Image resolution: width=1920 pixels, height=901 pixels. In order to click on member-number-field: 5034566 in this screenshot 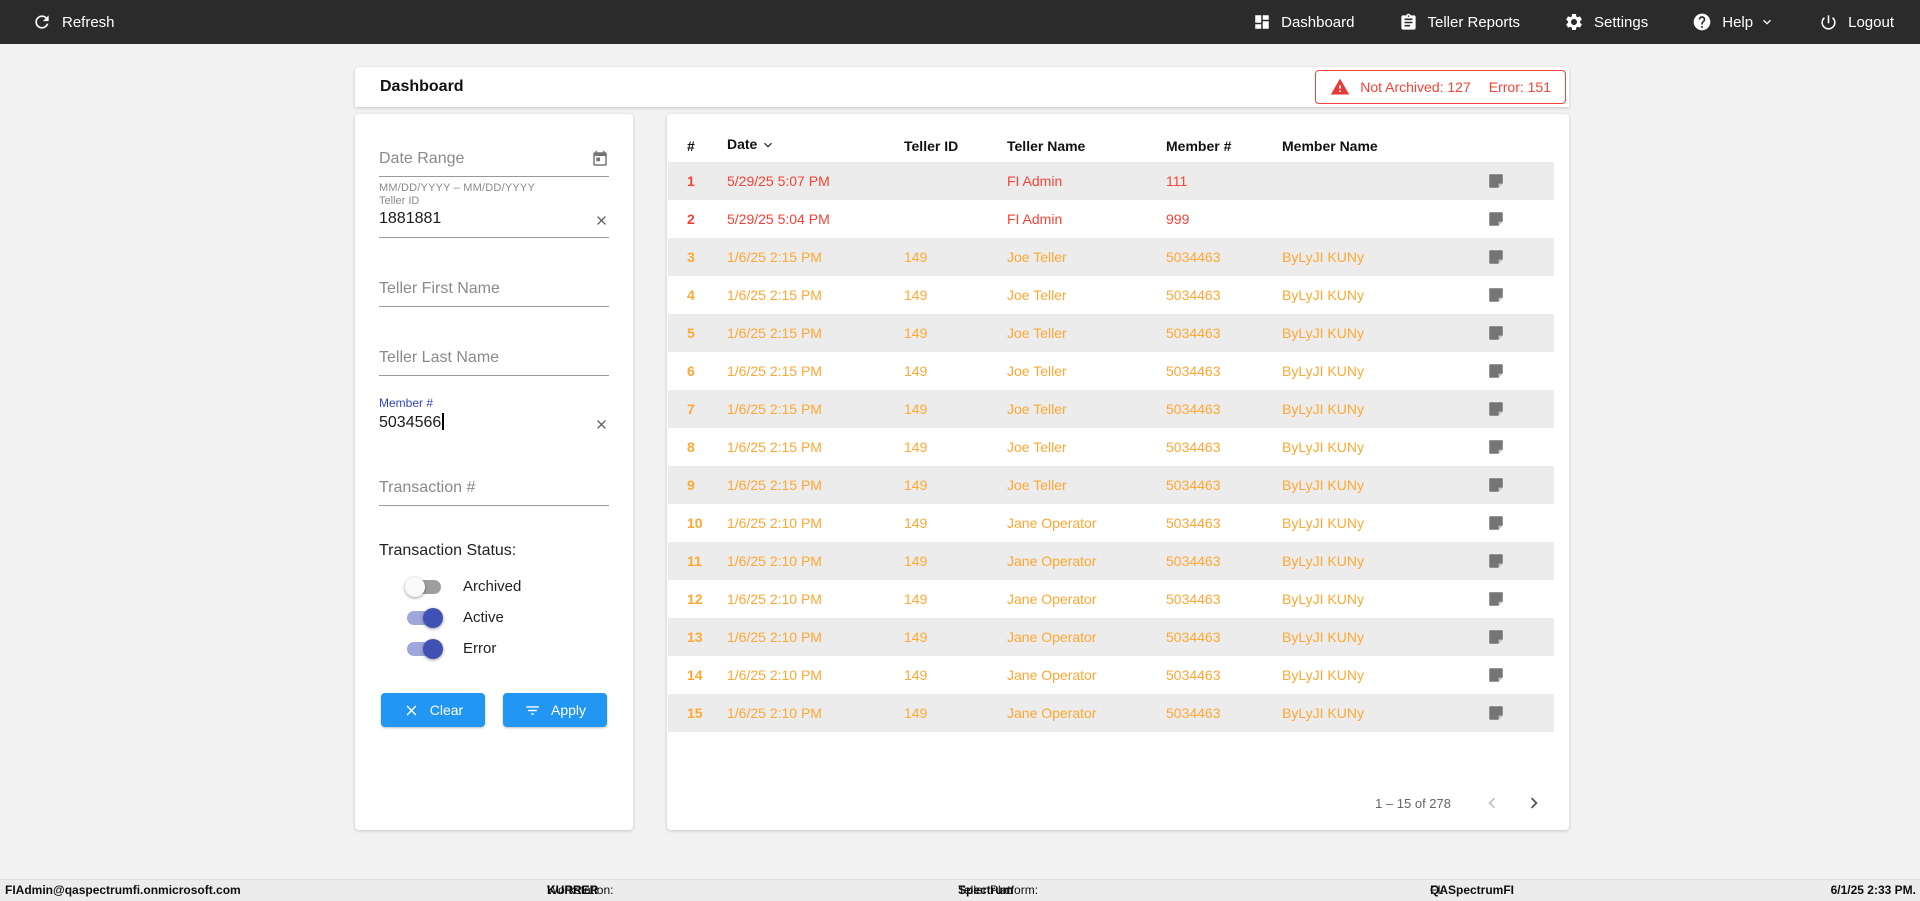, I will do `click(494, 426)`.